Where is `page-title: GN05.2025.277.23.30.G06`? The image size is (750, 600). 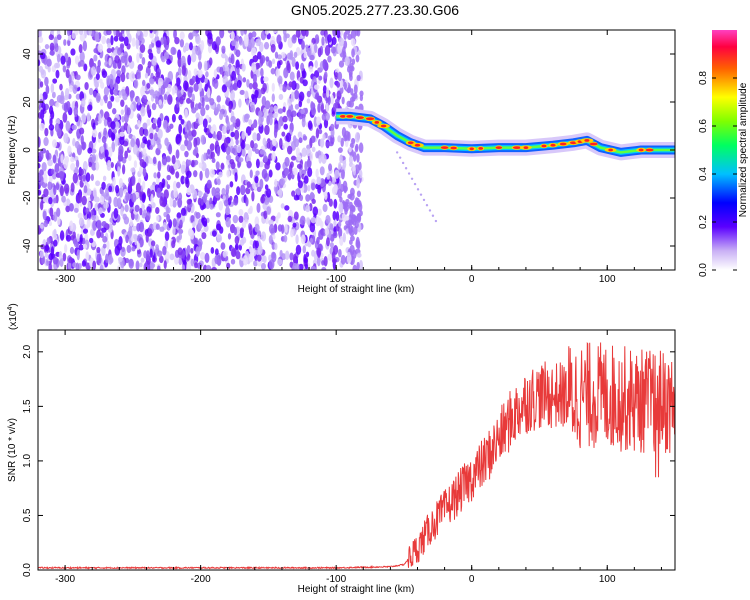
page-title: GN05.2025.277.23.30.G06 is located at coordinates (375, 10).